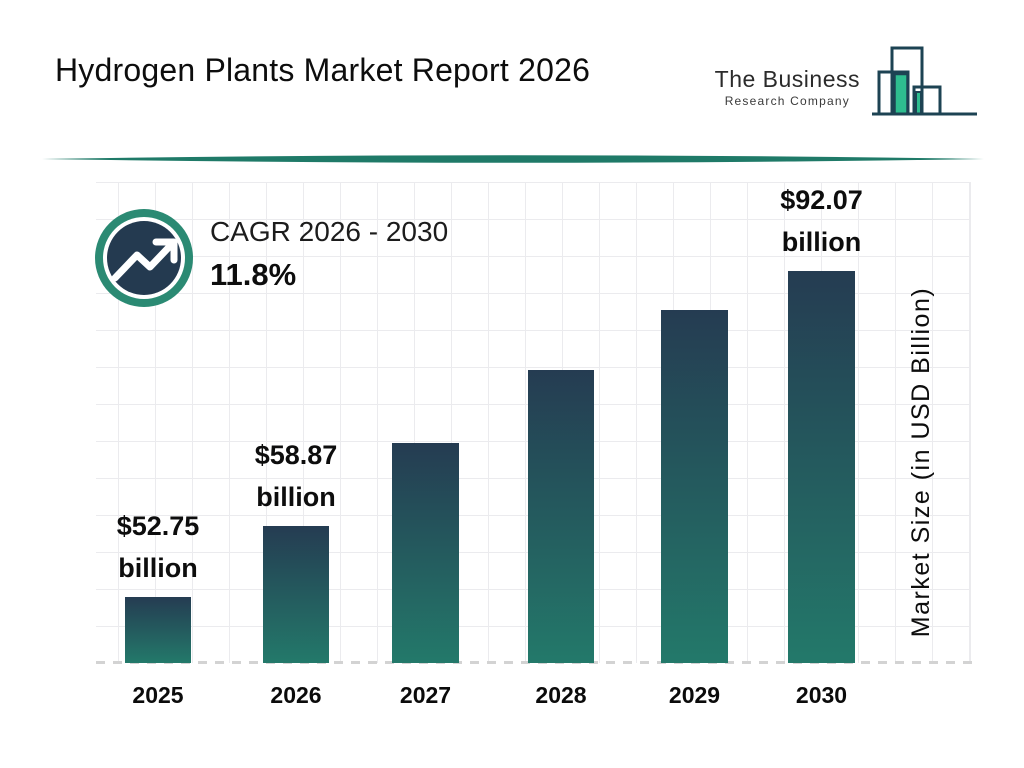 The width and height of the screenshot is (1024, 768). What do you see at coordinates (694, 486) in the screenshot?
I see `bar-2029` at bounding box center [694, 486].